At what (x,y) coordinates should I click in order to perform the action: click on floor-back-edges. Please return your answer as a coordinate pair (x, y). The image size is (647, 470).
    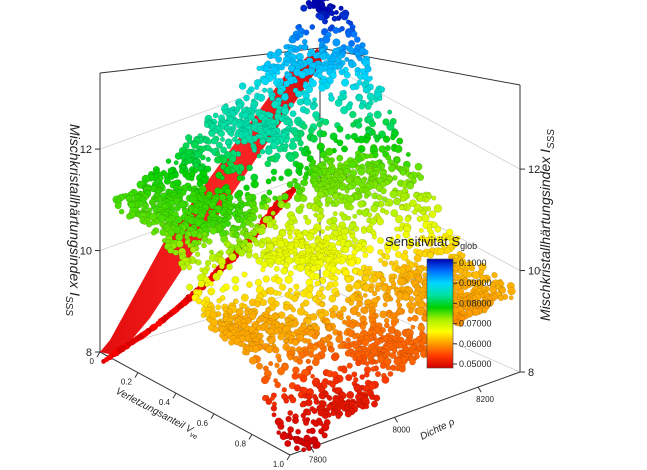
    Looking at the image, I should click on (310, 328).